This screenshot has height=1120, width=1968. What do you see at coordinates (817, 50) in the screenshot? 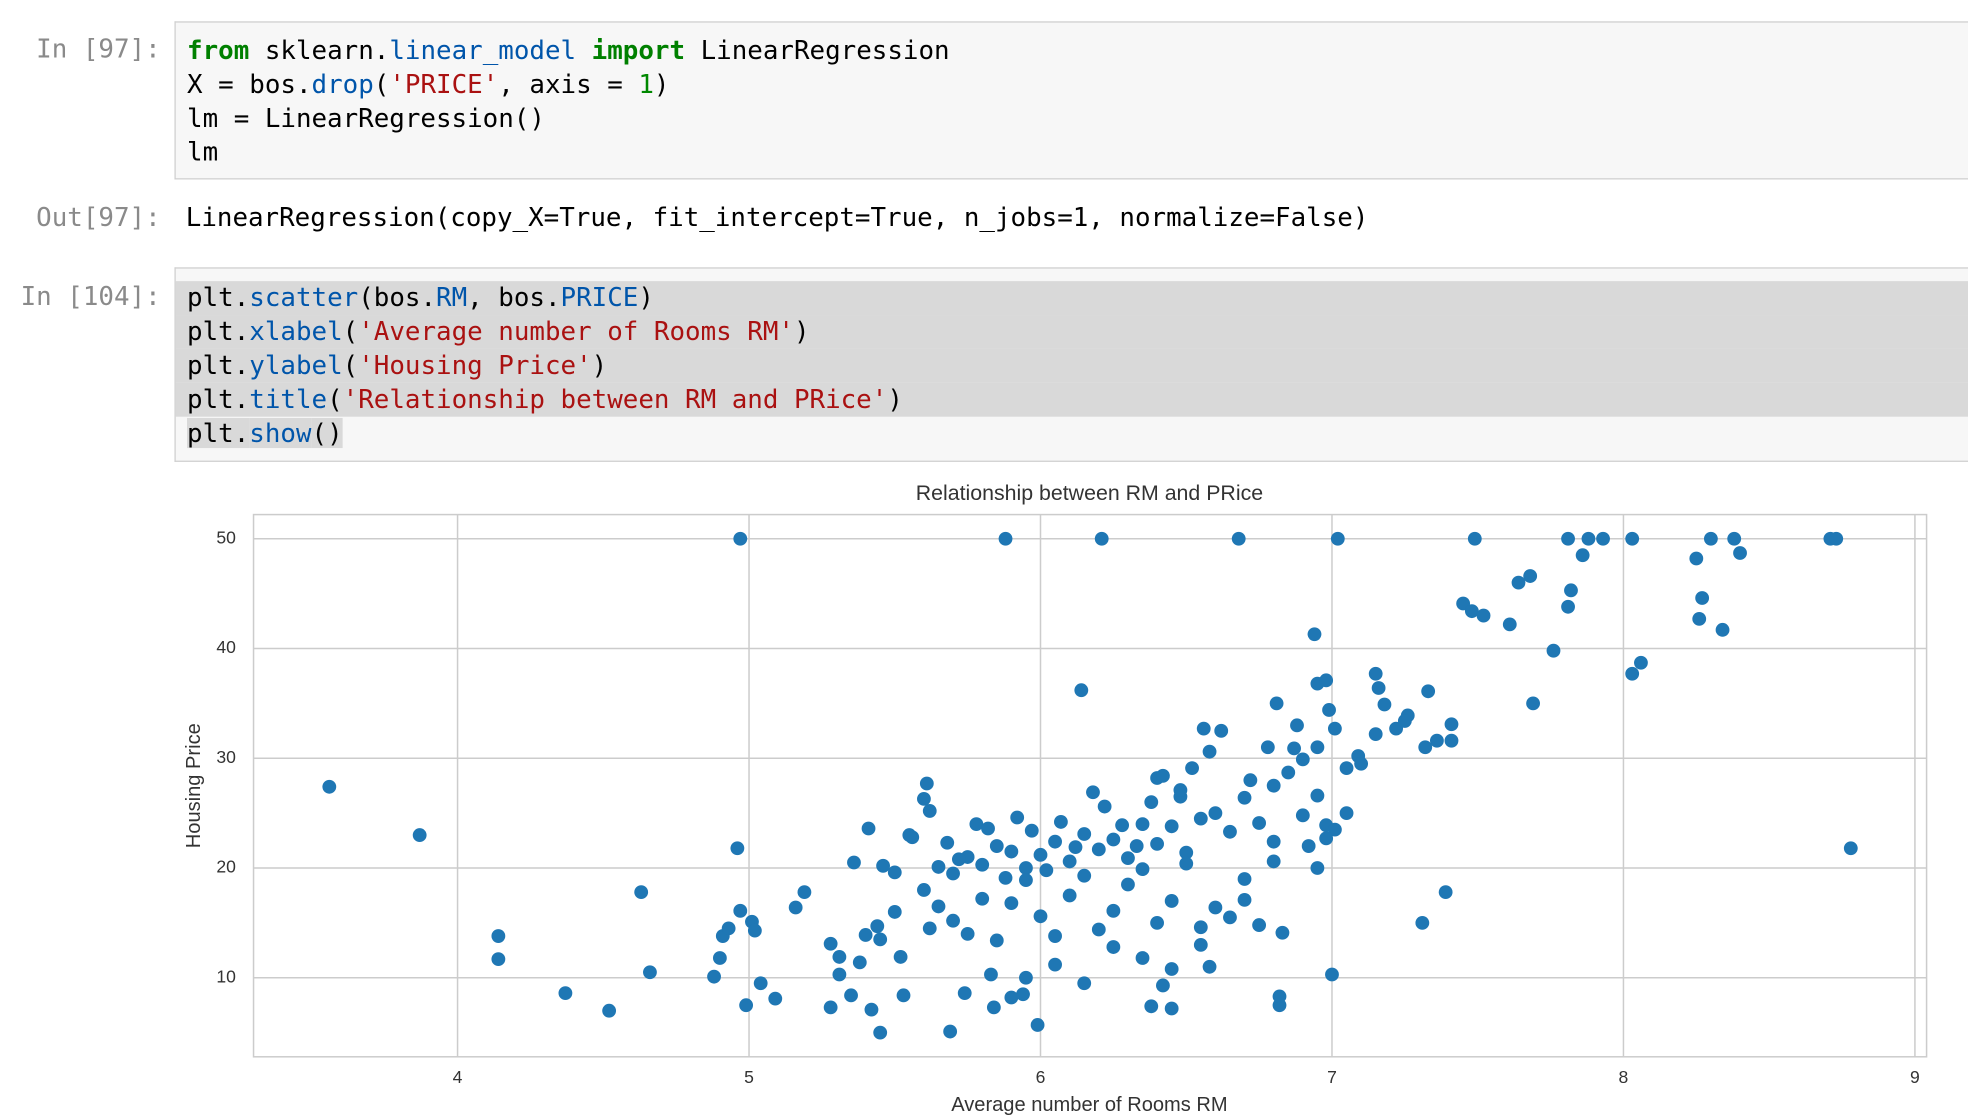
I see `code-token: LinearRegression` at bounding box center [817, 50].